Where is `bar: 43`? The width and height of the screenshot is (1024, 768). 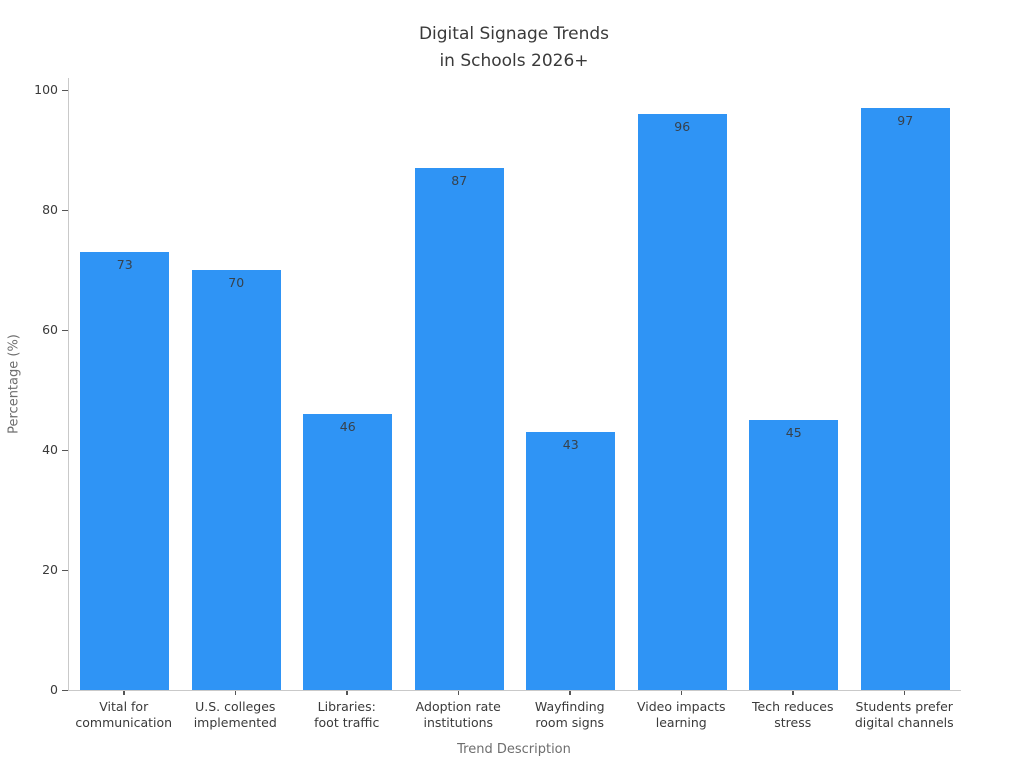 bar: 43 is located at coordinates (571, 561).